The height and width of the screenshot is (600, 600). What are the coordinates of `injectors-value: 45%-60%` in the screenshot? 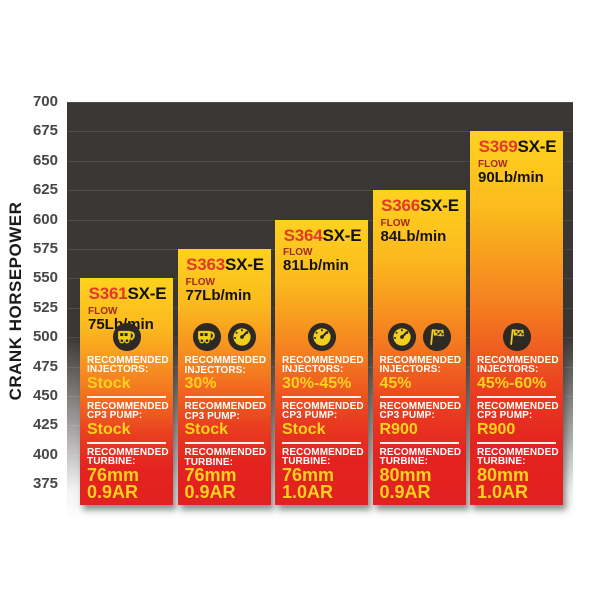 It's located at (512, 383).